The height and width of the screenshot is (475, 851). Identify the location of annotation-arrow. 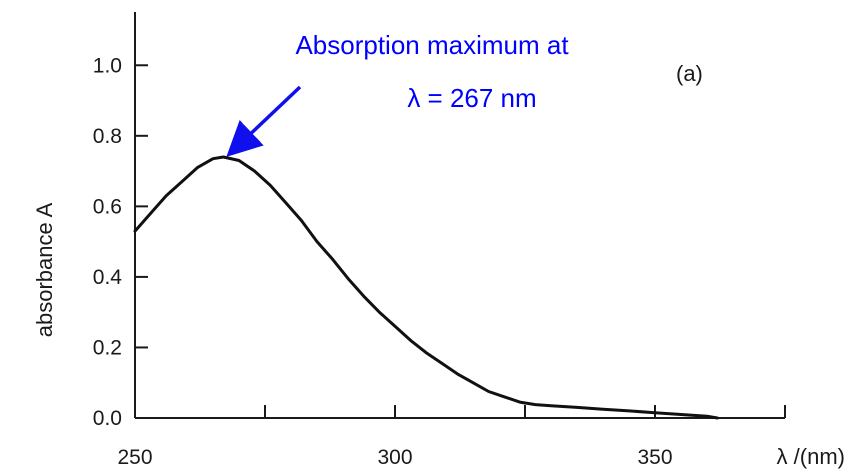
(264, 121).